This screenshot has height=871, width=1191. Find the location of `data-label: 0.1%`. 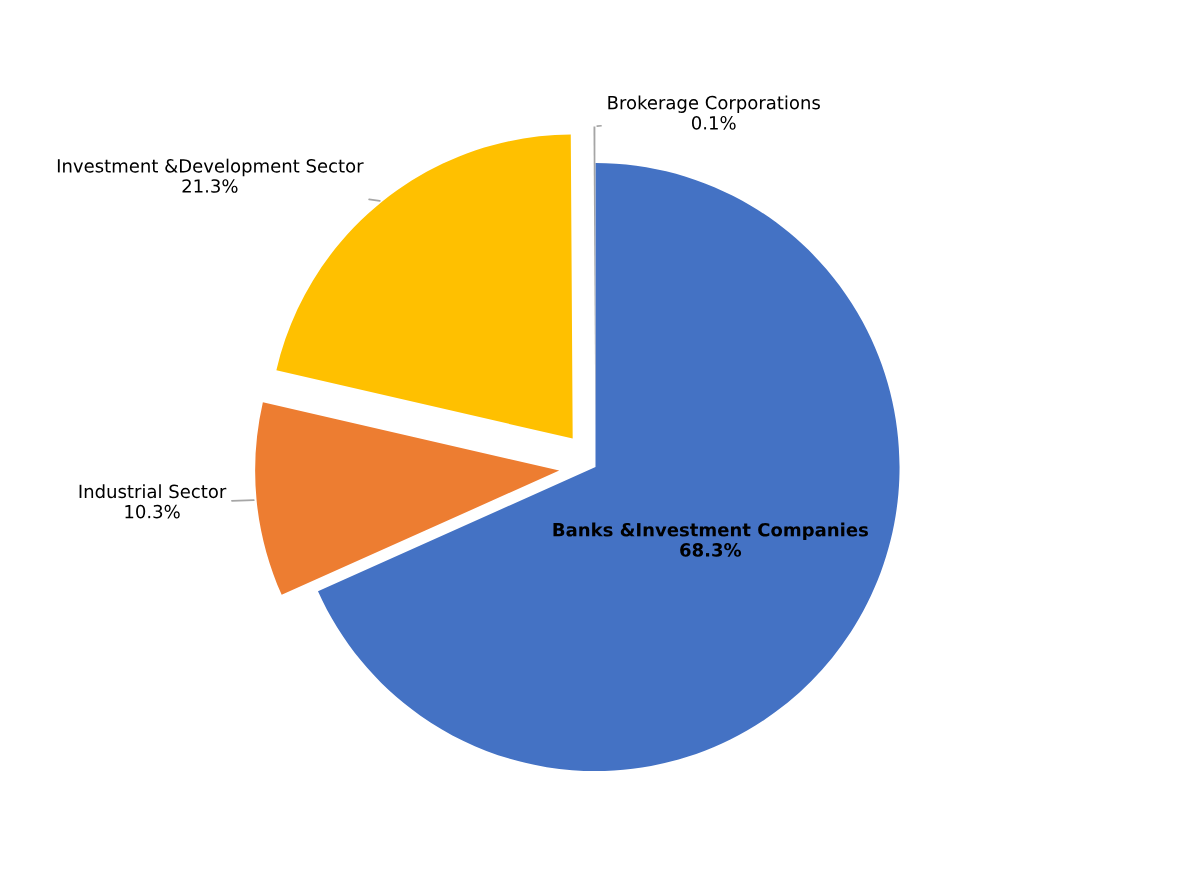

data-label: 0.1% is located at coordinates (713, 123).